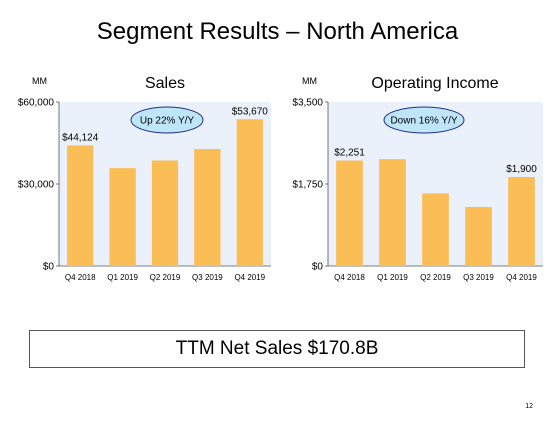 The width and height of the screenshot is (555, 424). I want to click on y-tick-label: $3,500, so click(307, 103).